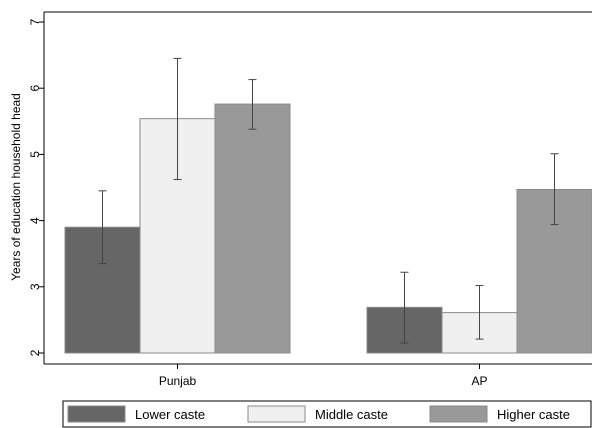  What do you see at coordinates (35, 88) in the screenshot?
I see `y-tick-label: 6` at bounding box center [35, 88].